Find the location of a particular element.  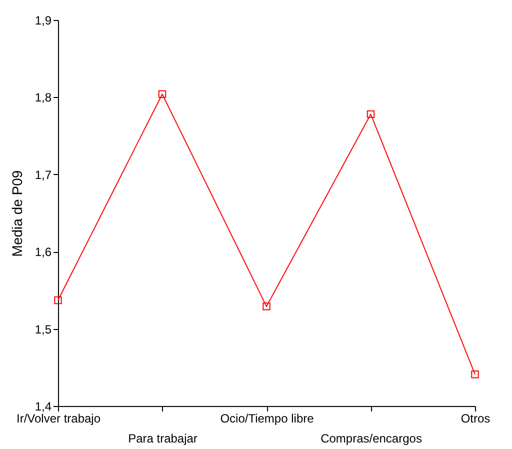

x-tick-label: Ocio/Tiempo libre is located at coordinates (267, 419).